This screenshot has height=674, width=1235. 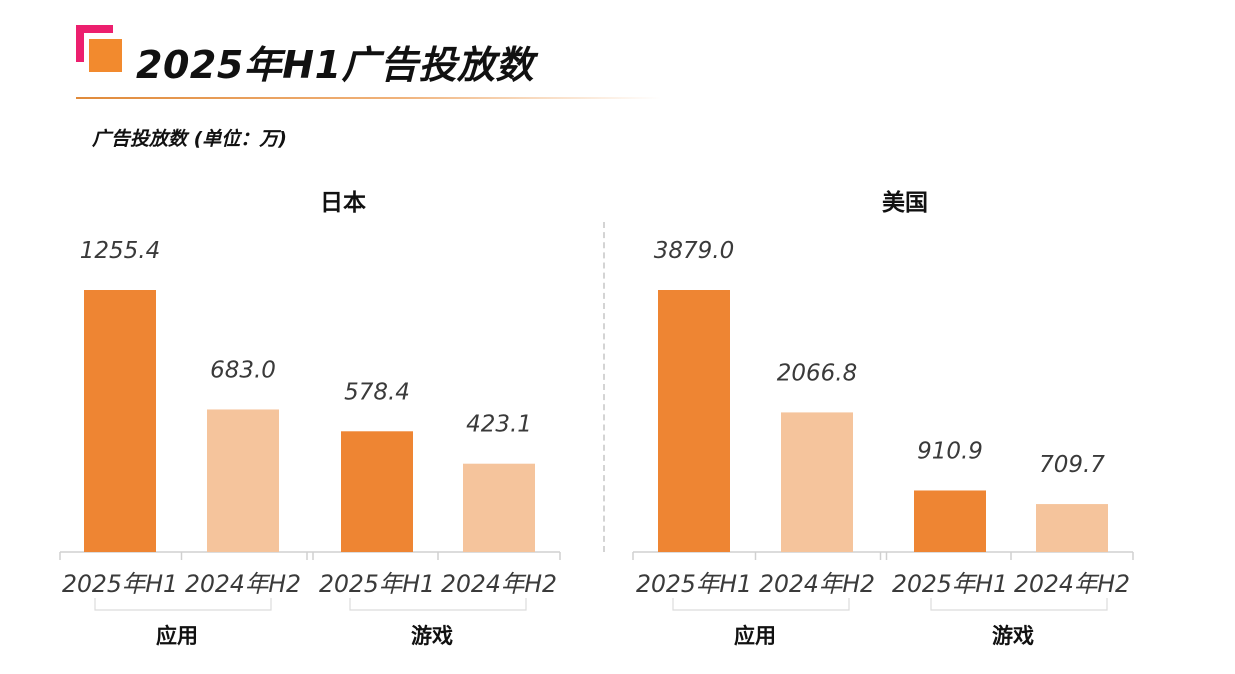 What do you see at coordinates (335, 65) in the screenshot?
I see `page-title: 2025年H1广告投放数` at bounding box center [335, 65].